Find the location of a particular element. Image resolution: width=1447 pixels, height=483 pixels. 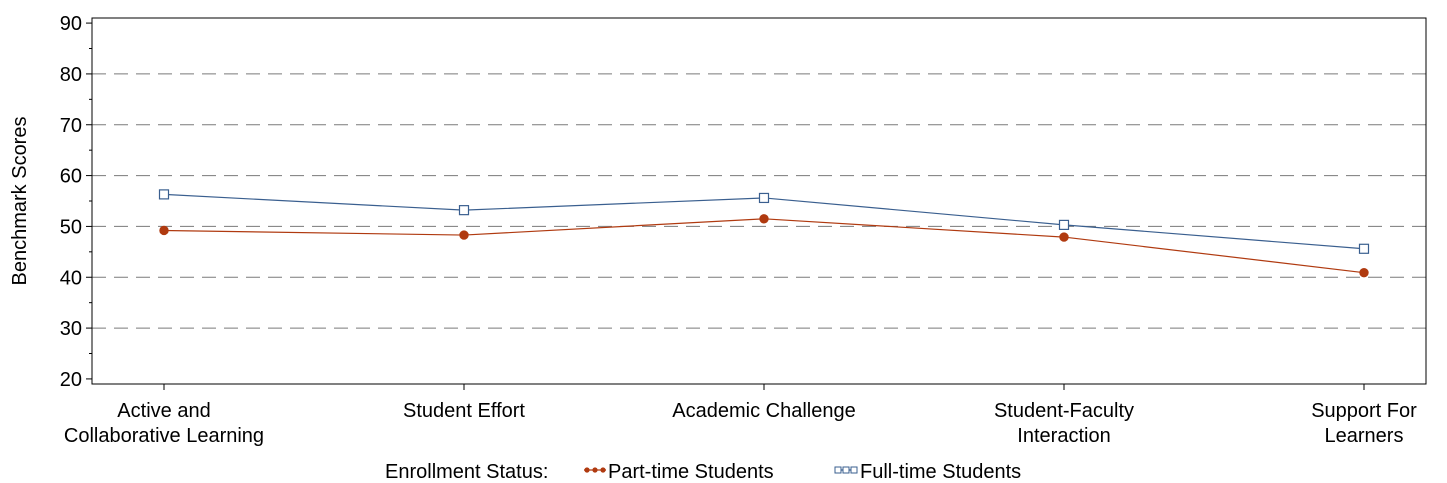

y-tick-label: 40 is located at coordinates (71, 278).